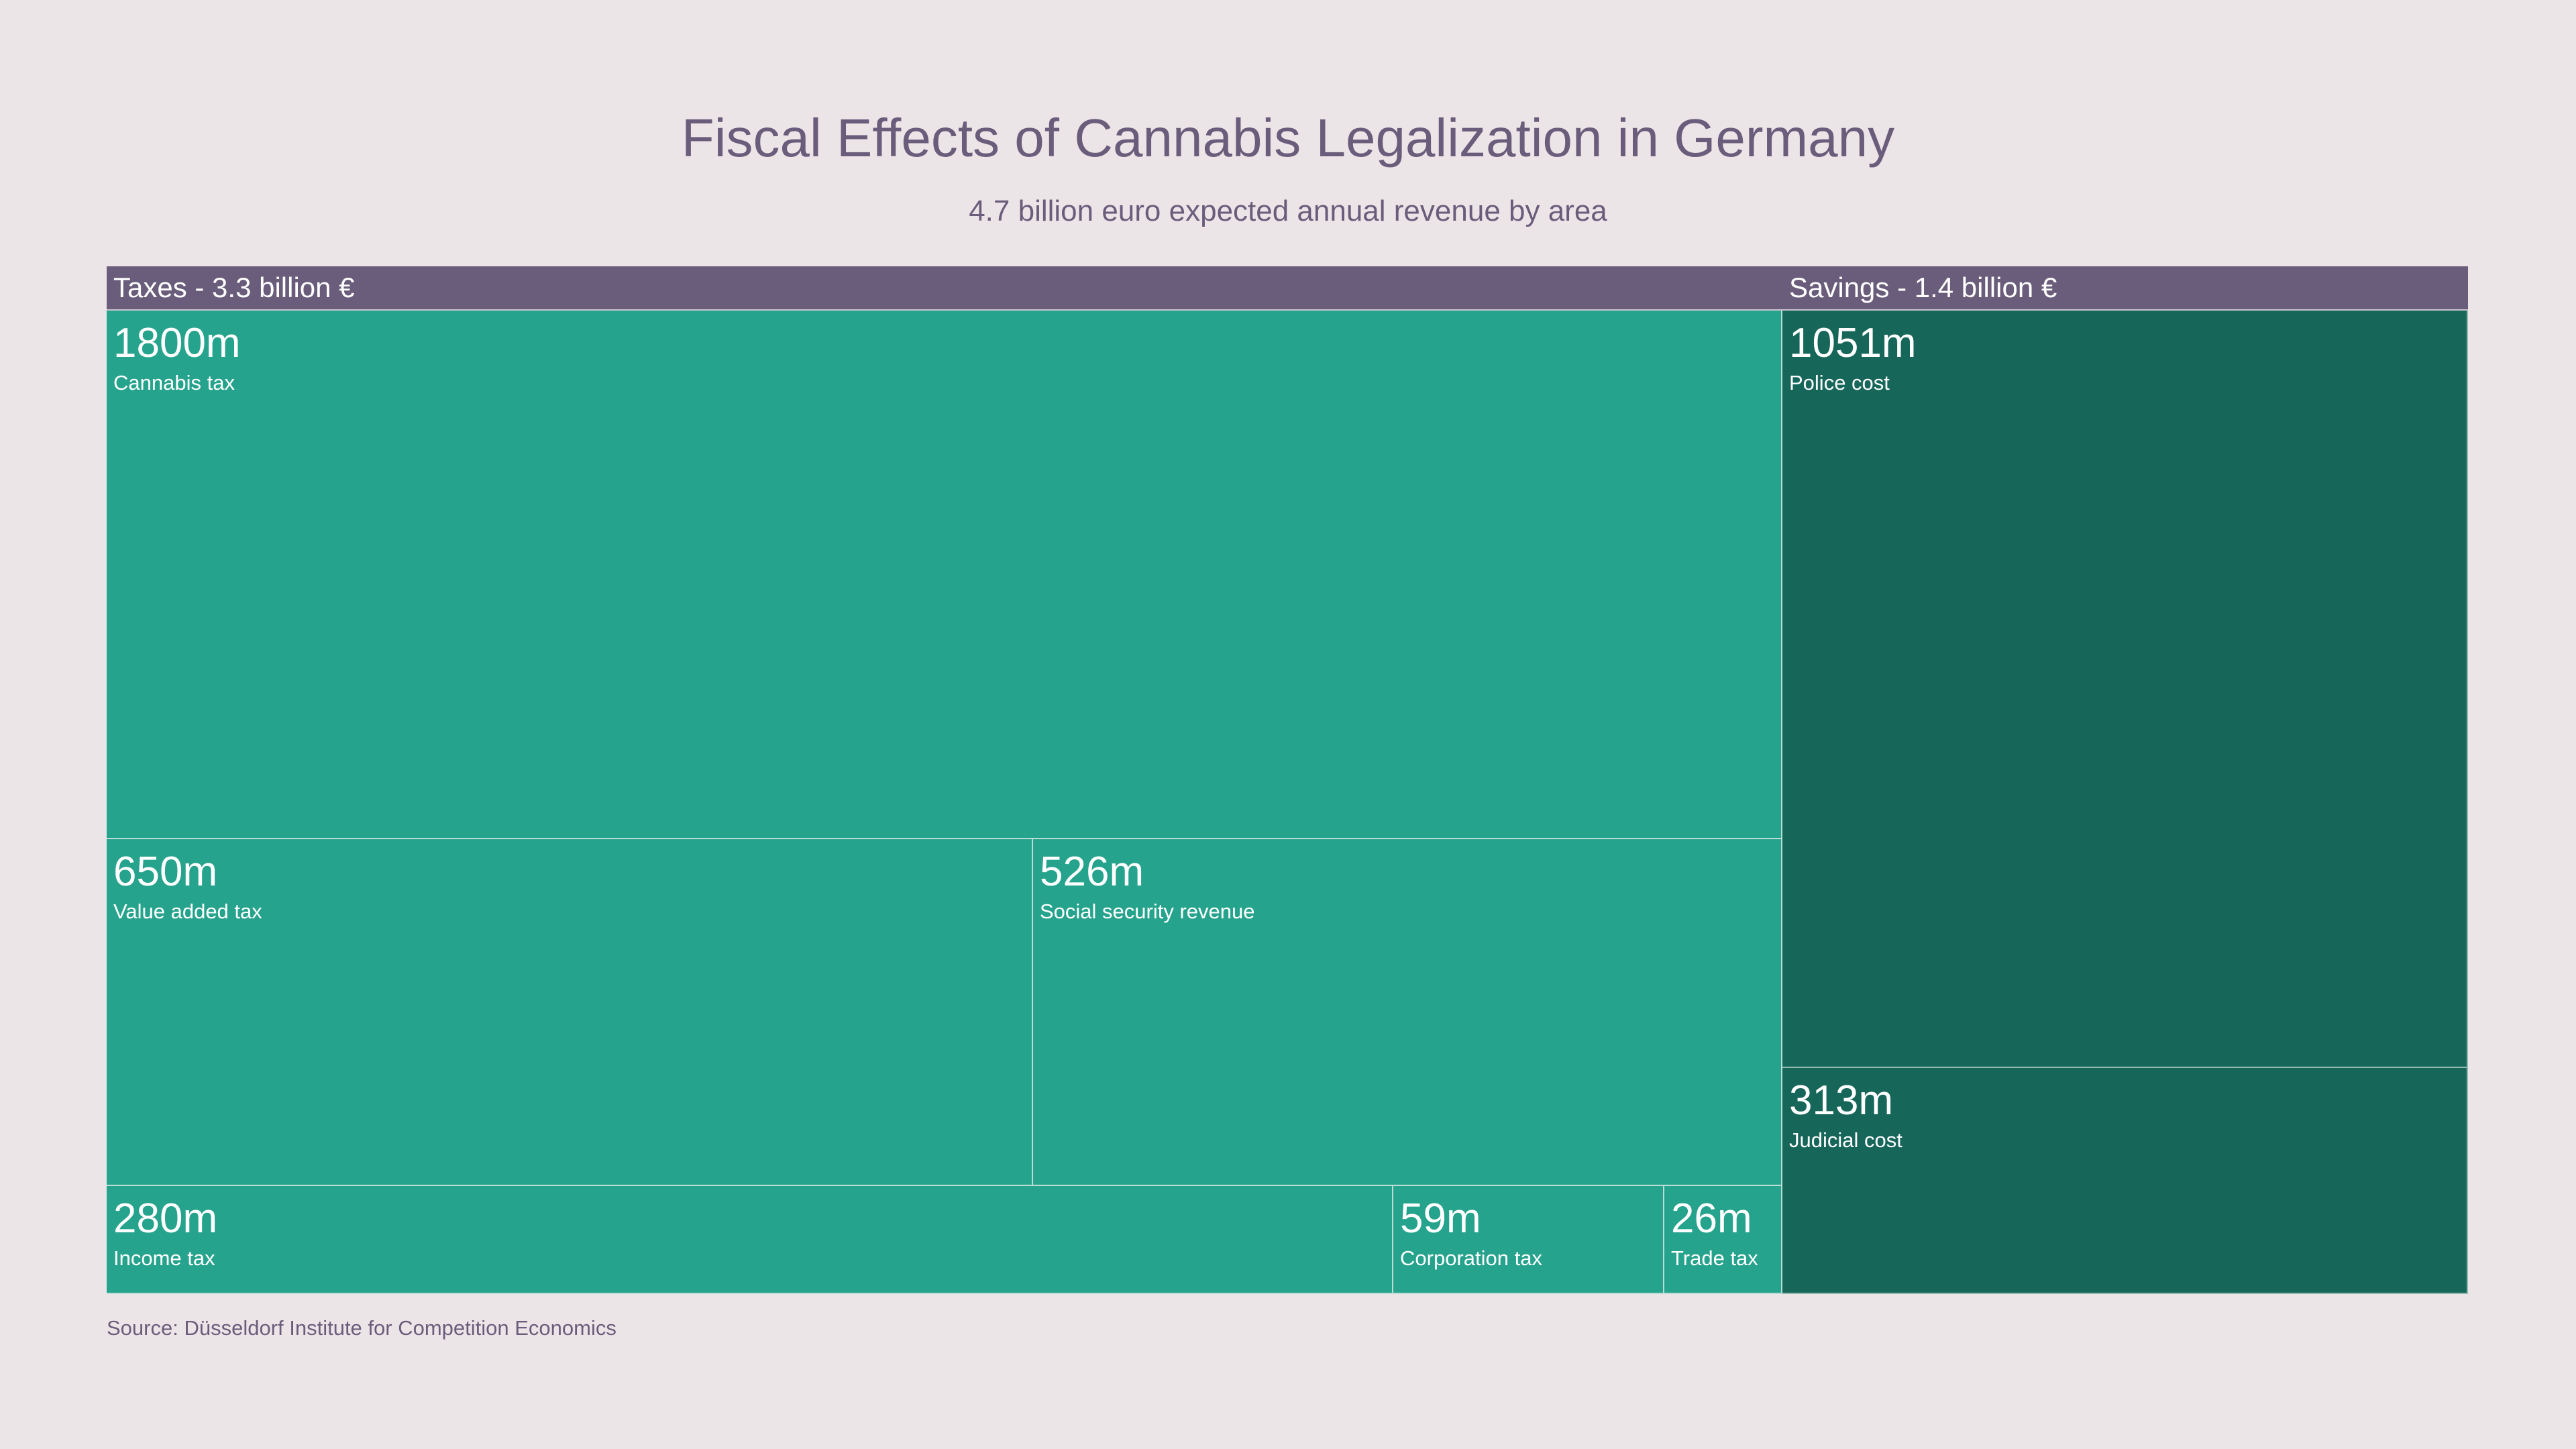 This screenshot has height=1449, width=2576. I want to click on treemap-cell-judicial-cost: 313m Judicial cost, so click(2125, 1181).